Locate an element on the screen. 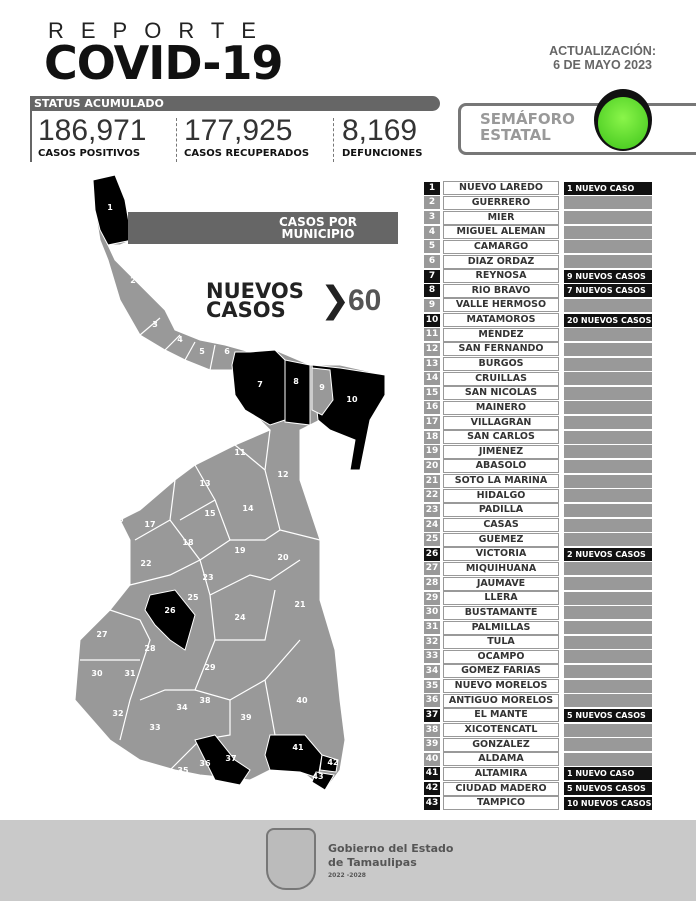 This screenshot has height=901, width=696. table-row: 17 VILLAGRÁN is located at coordinates (539, 422).